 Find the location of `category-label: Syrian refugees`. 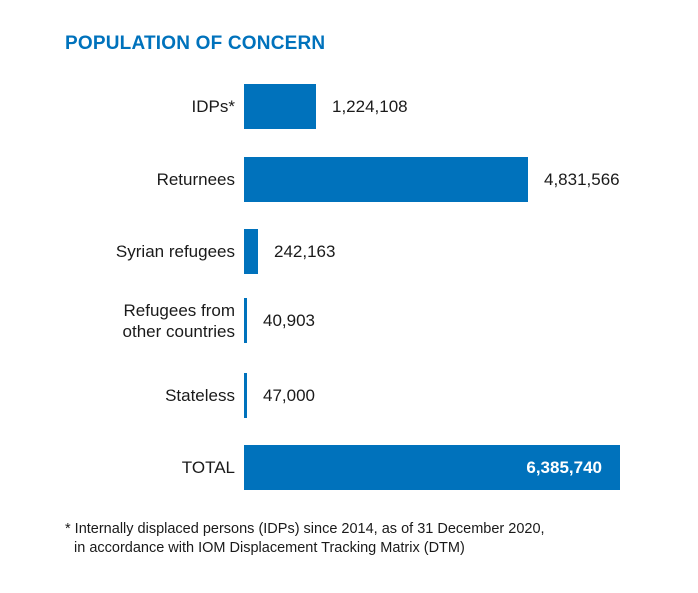

category-label: Syrian refugees is located at coordinates (175, 251).